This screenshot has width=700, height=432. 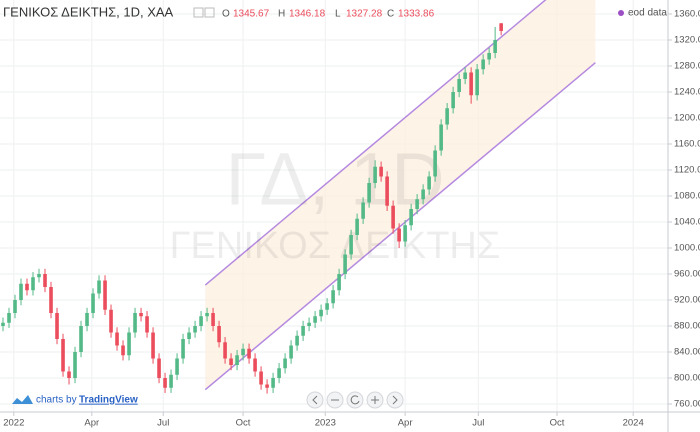 What do you see at coordinates (687, 13) in the screenshot?
I see `y-tick-label: 1360.00` at bounding box center [687, 13].